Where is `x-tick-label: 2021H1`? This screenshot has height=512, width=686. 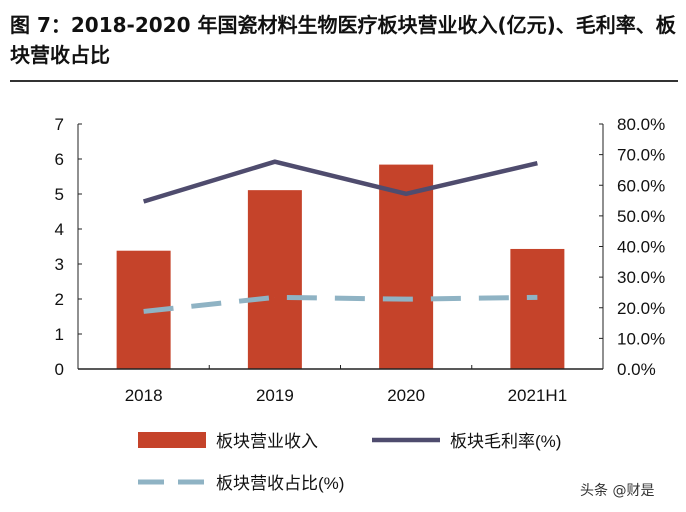 x-tick-label: 2021H1 is located at coordinates (538, 395).